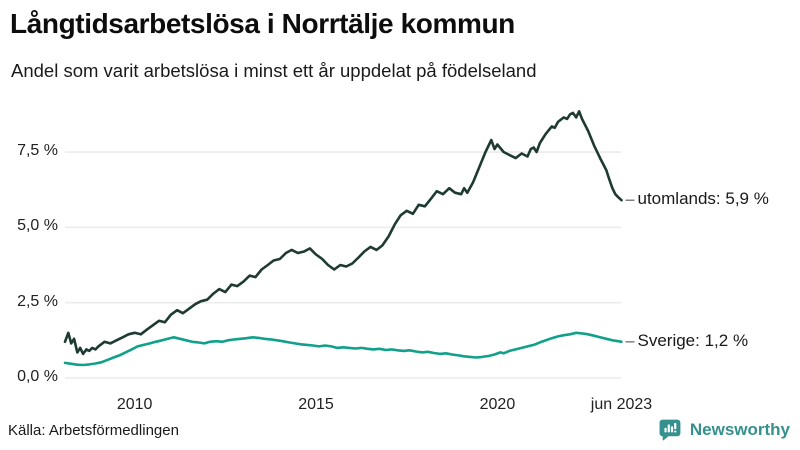 The width and height of the screenshot is (800, 450). I want to click on y-axis-tick-label: 2,5 %, so click(37, 301).